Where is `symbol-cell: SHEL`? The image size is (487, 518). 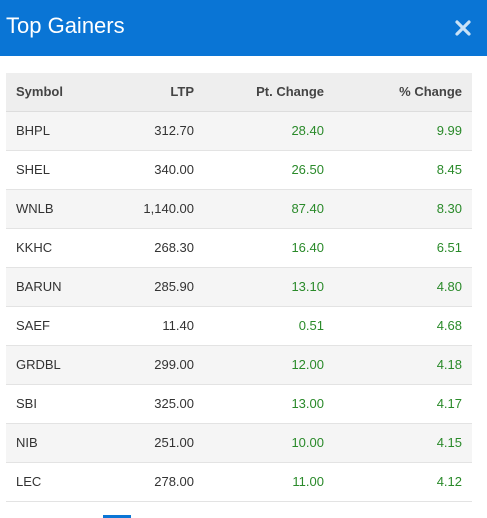 symbol-cell: SHEL is located at coordinates (33, 169).